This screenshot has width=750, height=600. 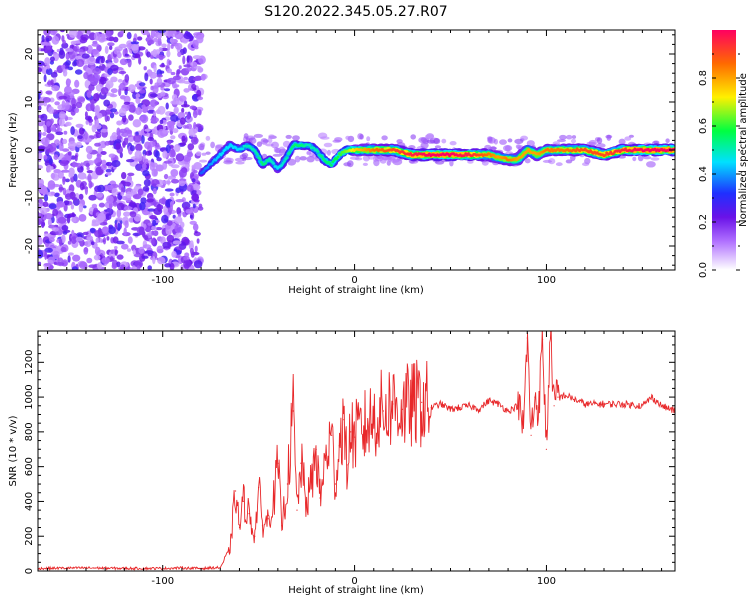 I want to click on y-tick-label: 20, so click(x=29, y=54).